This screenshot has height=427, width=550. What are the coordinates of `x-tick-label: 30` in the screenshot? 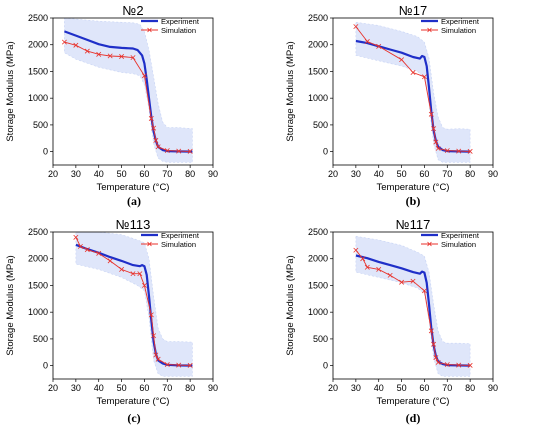 It's located at (356, 388).